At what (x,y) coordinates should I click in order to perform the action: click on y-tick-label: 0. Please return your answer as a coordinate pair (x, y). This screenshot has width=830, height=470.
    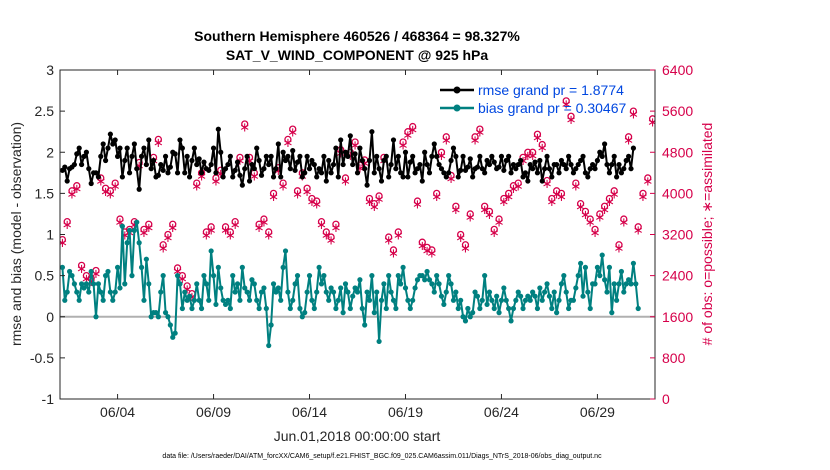
    Looking at the image, I should click on (50, 317).